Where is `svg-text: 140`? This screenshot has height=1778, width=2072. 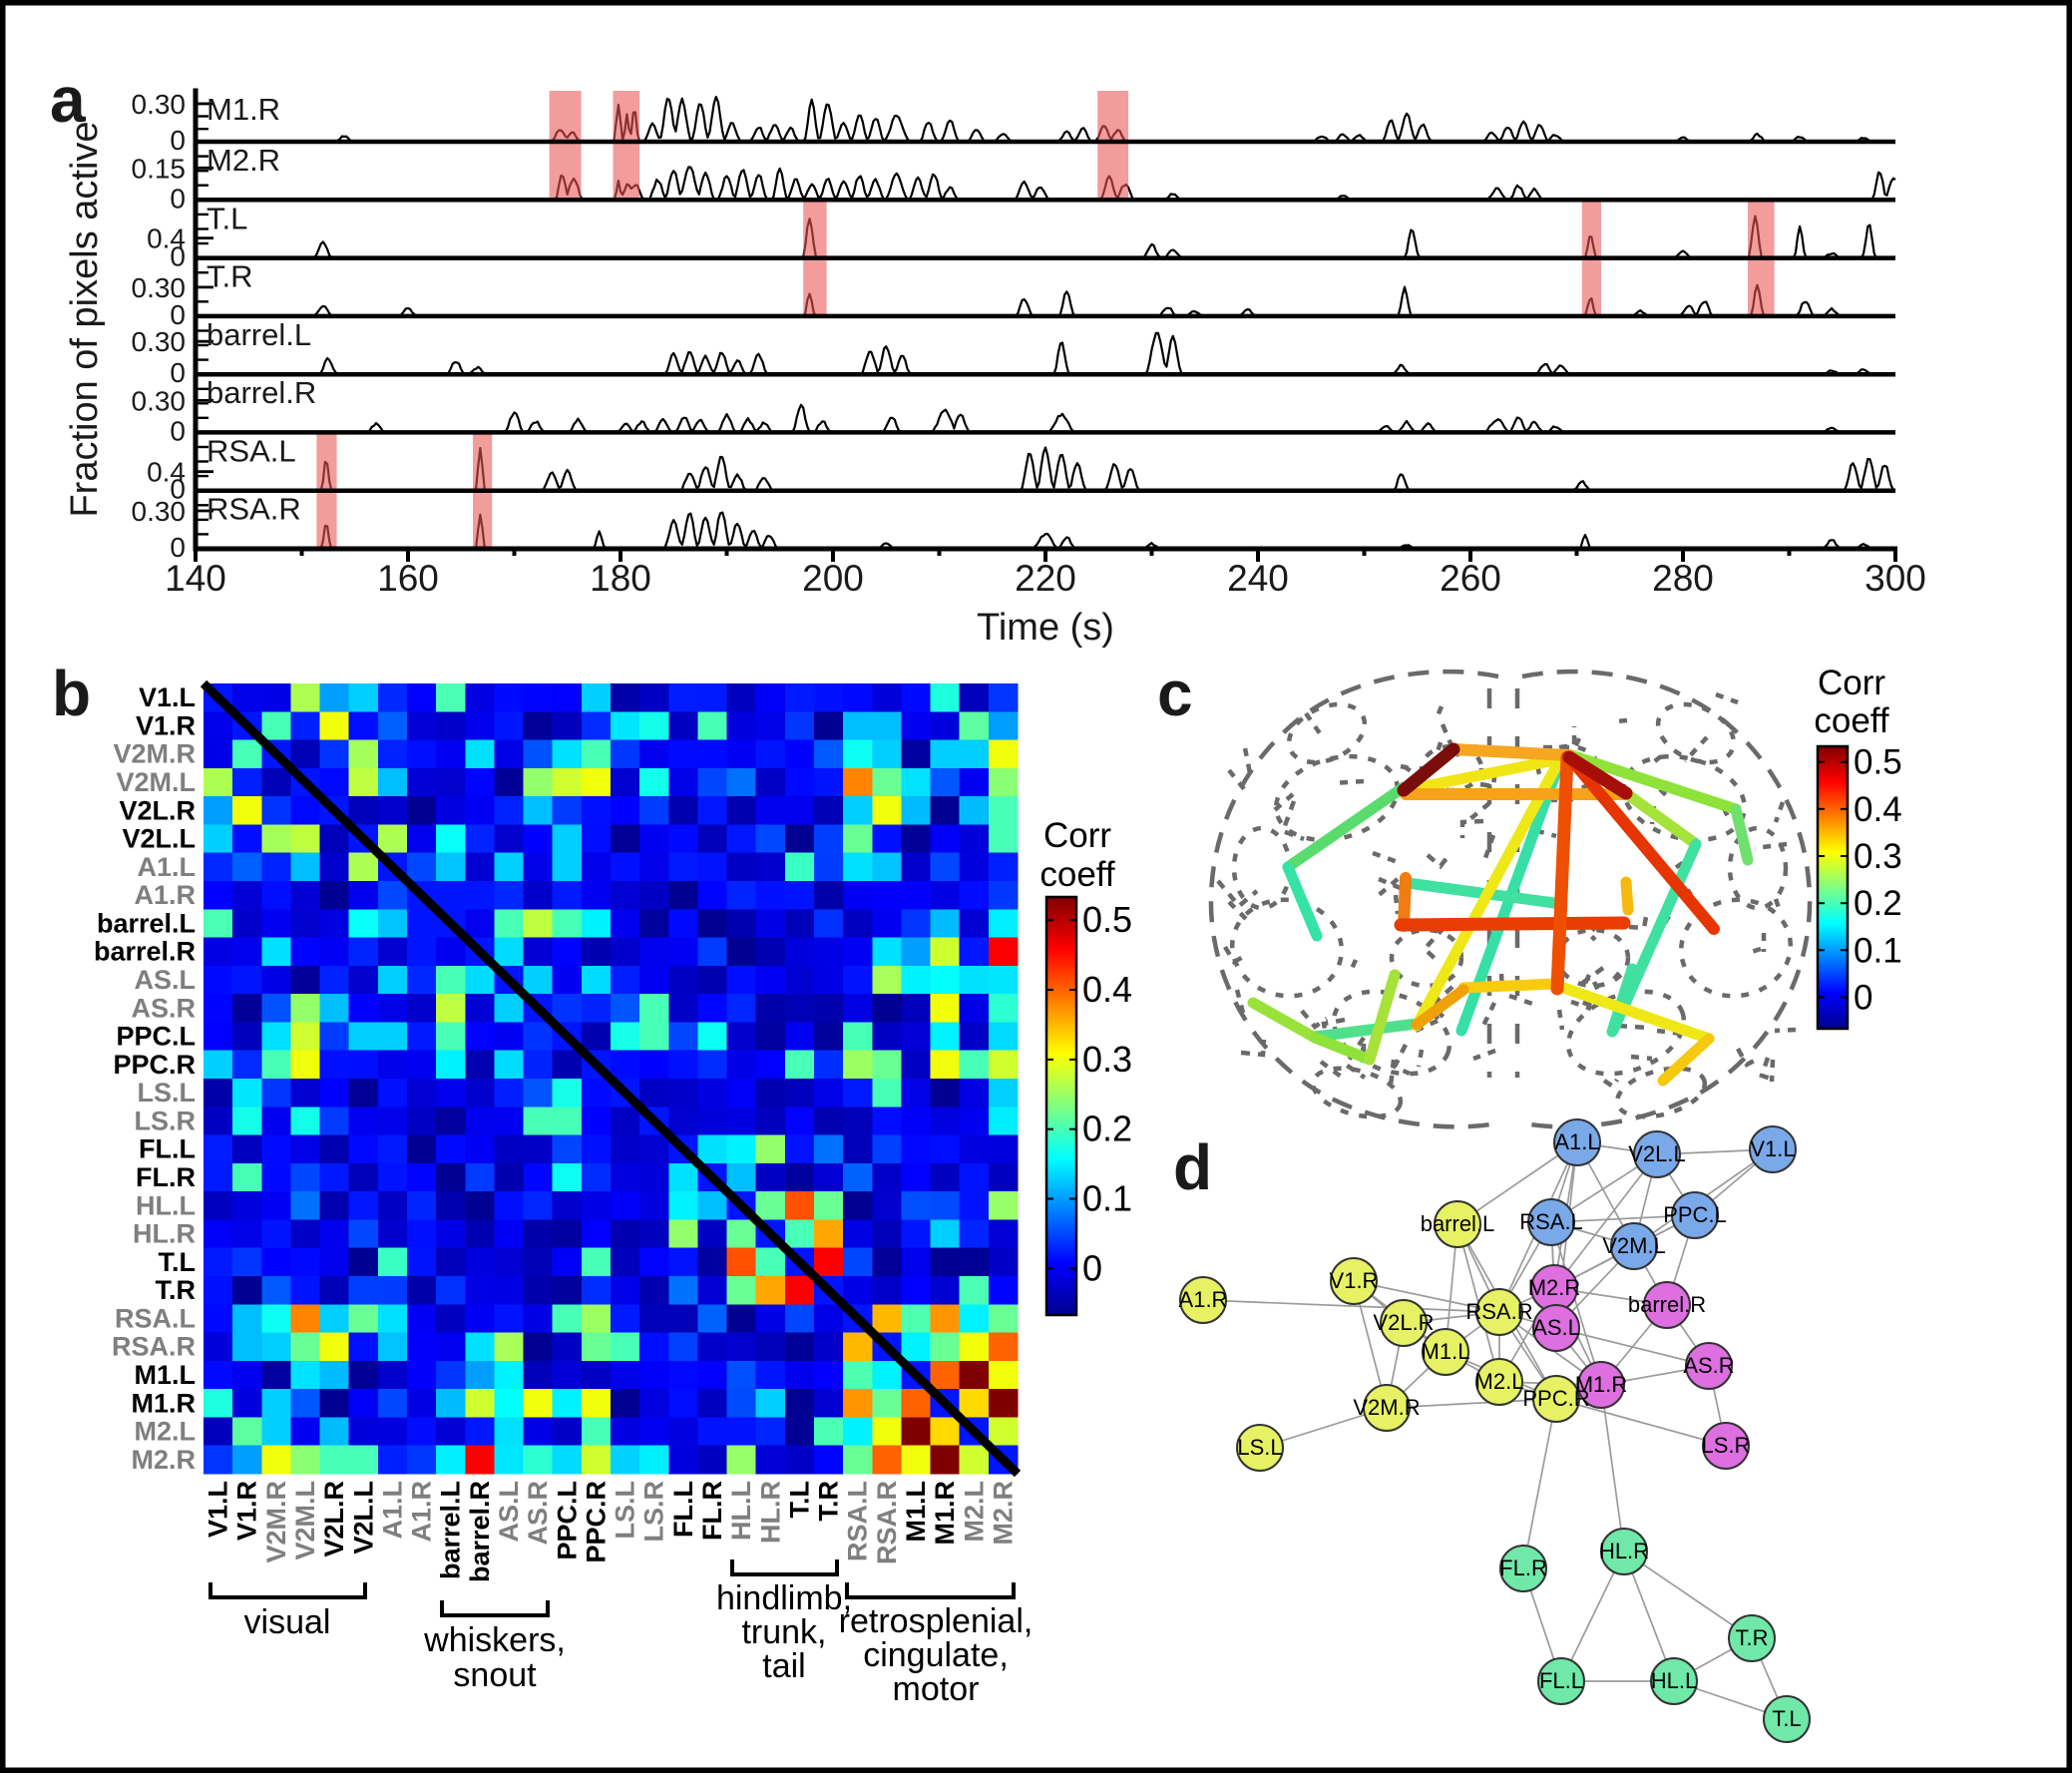 svg-text: 140 is located at coordinates (195, 578).